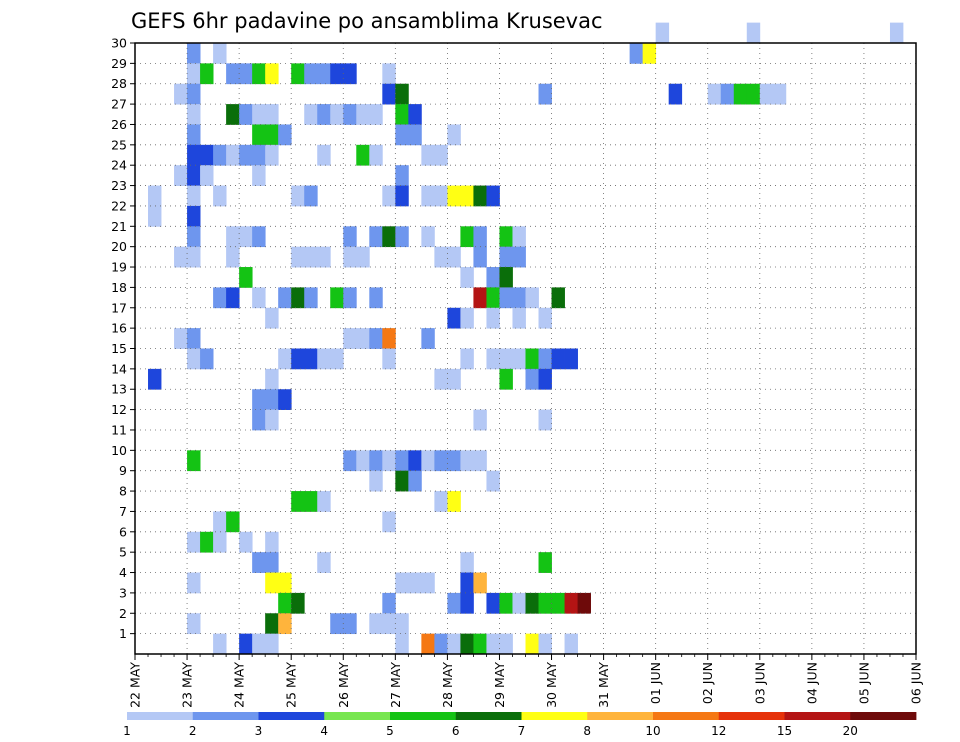 Image resolution: width=960 pixels, height=742 pixels. What do you see at coordinates (811, 683) in the screenshot?
I see `x-tick-label: 04 JUN` at bounding box center [811, 683].